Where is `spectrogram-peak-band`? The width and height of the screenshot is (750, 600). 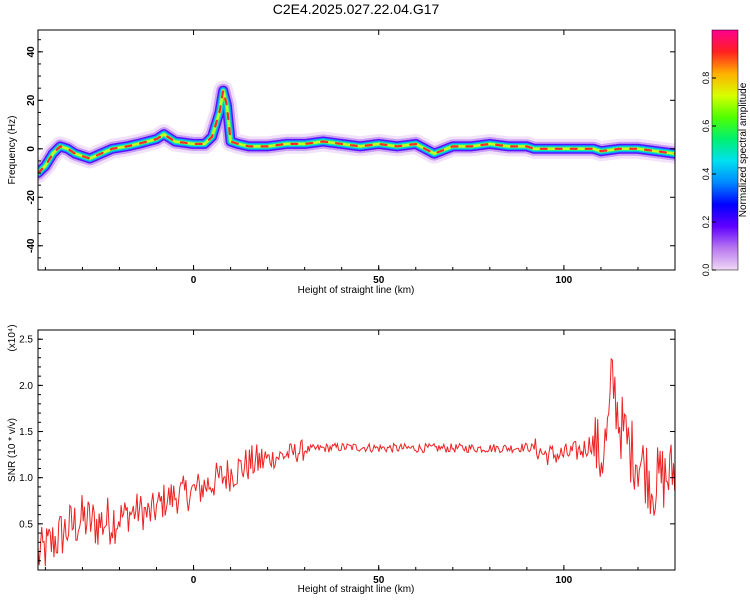 spectrogram-peak-band is located at coordinates (356, 132).